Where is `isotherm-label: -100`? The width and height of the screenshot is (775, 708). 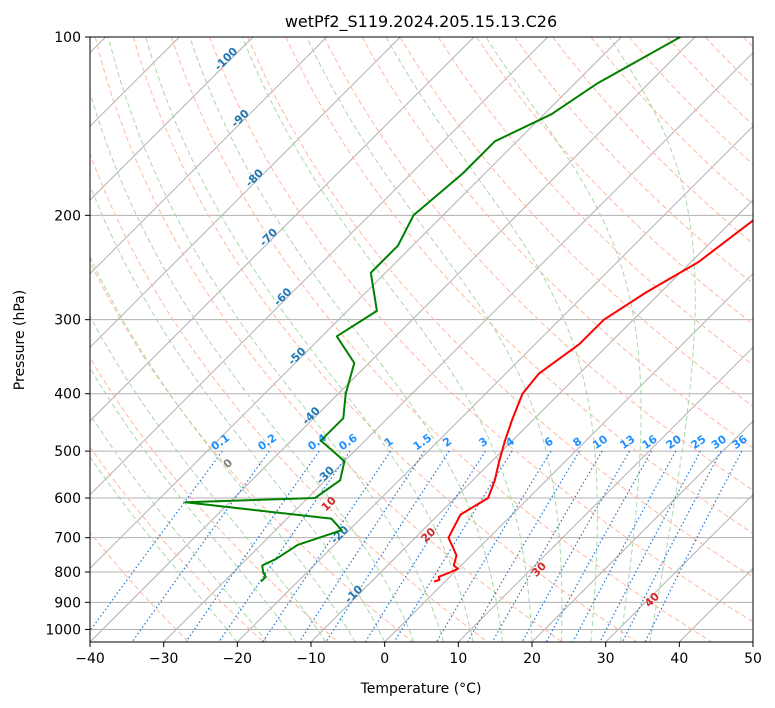 isotherm-label: -100 is located at coordinates (226, 58).